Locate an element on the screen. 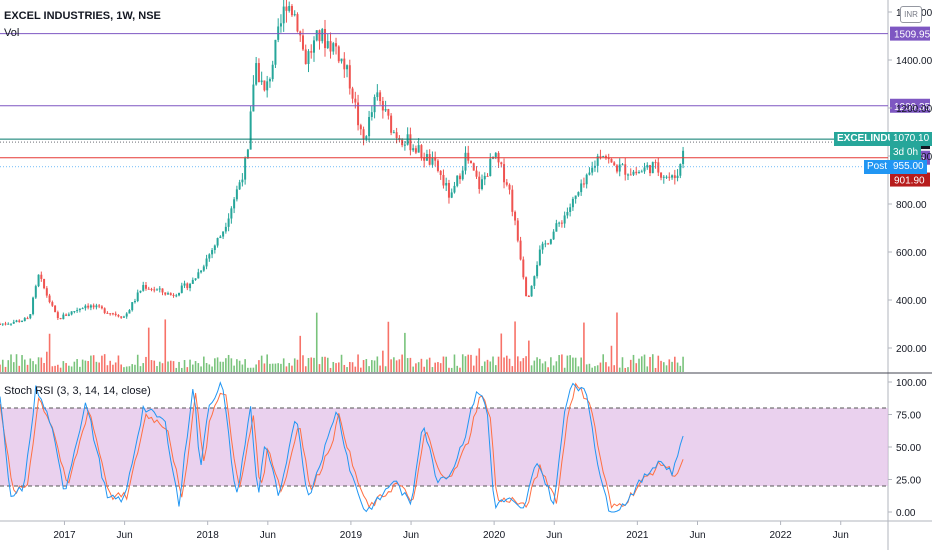 The height and width of the screenshot is (550, 932). currency-badge: INR is located at coordinates (911, 14).